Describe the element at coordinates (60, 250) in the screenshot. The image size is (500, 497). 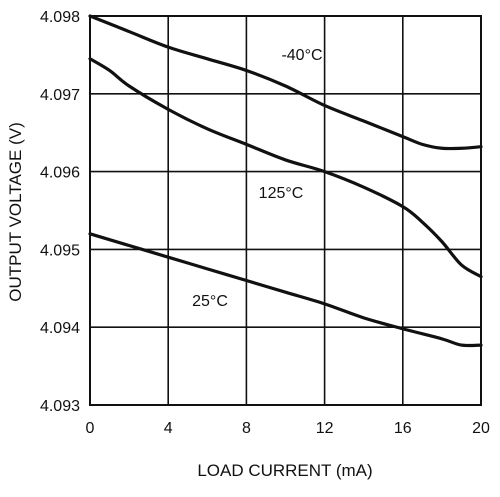
I see `y-tick-label: 4.095` at that location.